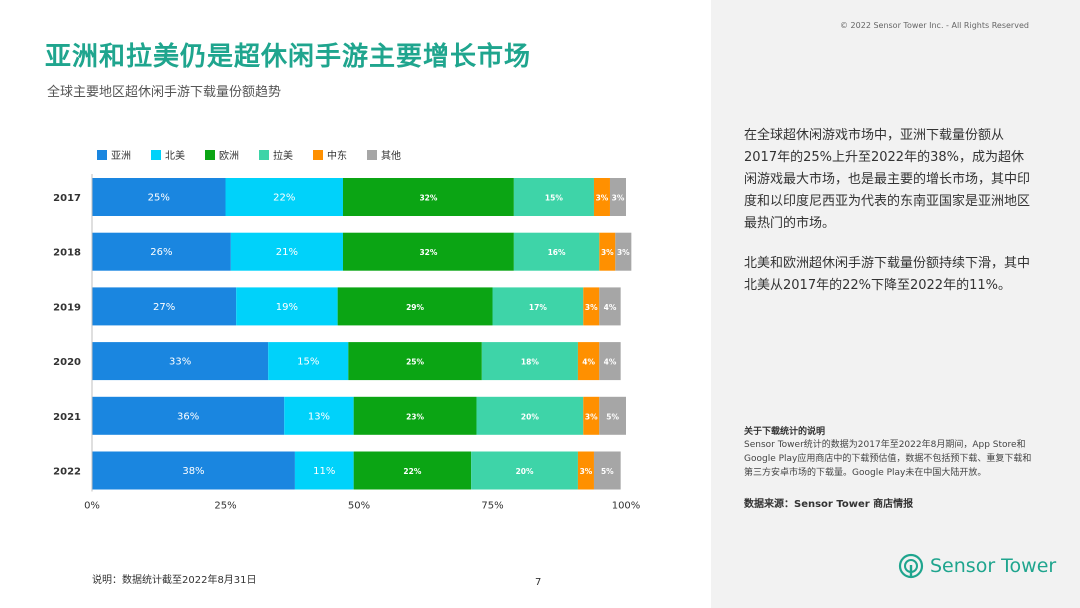 This screenshot has width=1080, height=608. Describe the element at coordinates (67, 417) in the screenshot. I see `category-label-2021: 2021` at that location.